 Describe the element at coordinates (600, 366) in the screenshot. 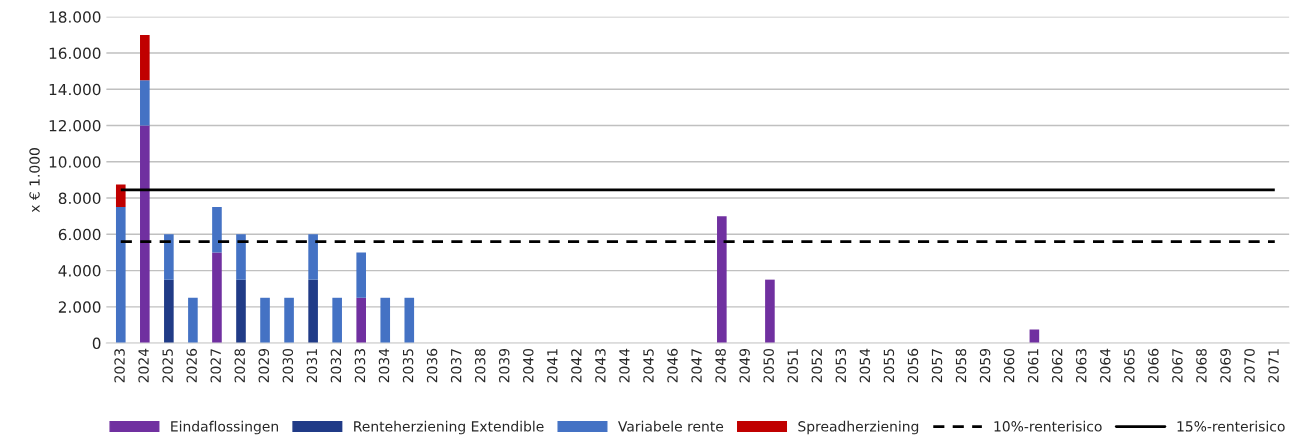

I see `x-tick-label: 2043` at that location.